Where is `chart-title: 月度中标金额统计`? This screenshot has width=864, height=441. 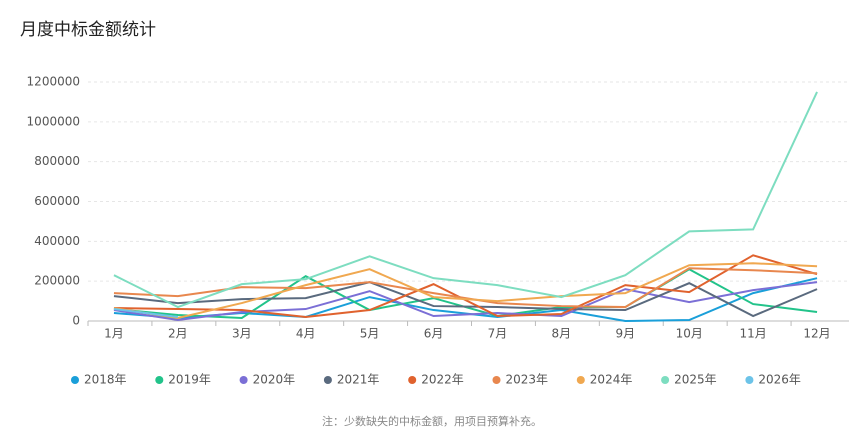
chart-title: 月度中标金额统计 is located at coordinates (88, 30).